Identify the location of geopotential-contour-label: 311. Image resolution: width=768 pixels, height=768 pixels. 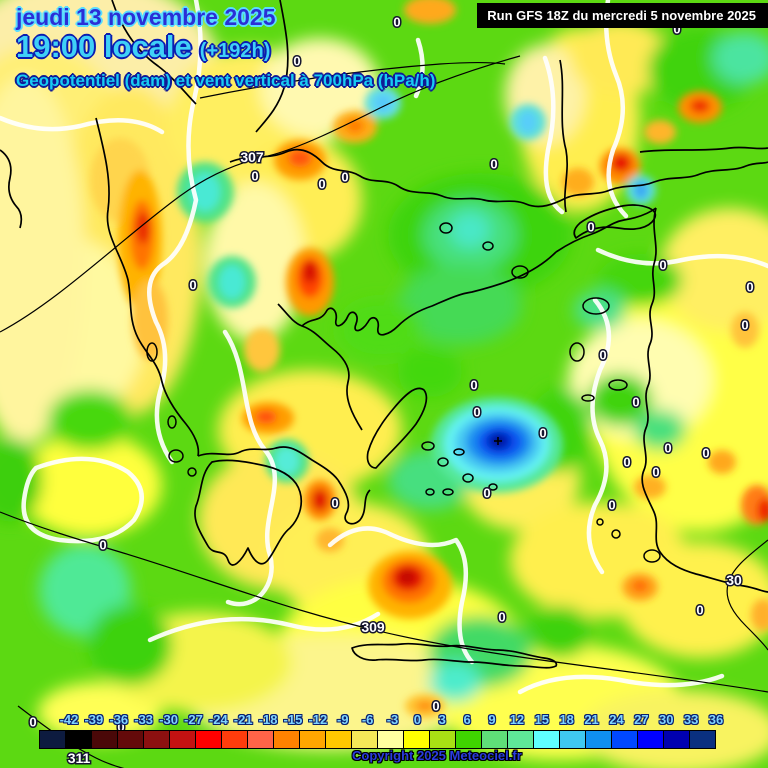
(79, 758).